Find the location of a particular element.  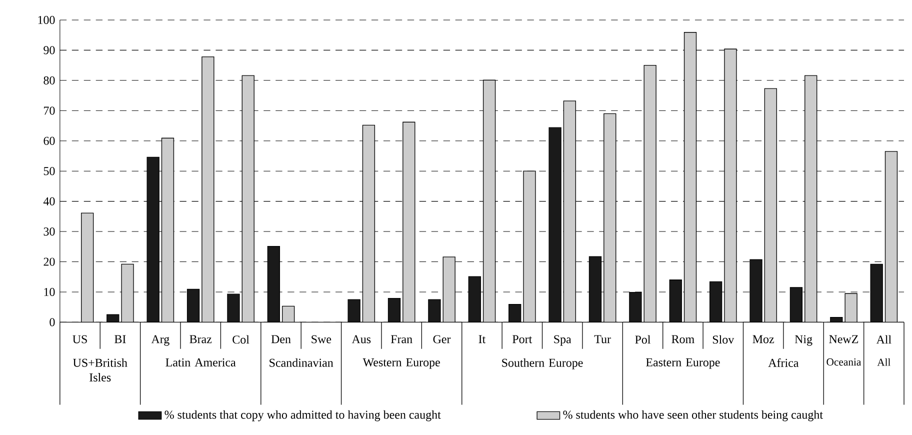

text: Latin America is located at coordinates (201, 362).